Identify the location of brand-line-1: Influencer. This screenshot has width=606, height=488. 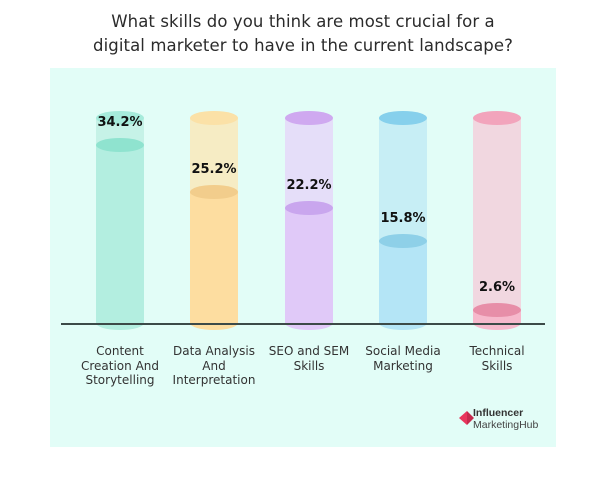
(498, 413).